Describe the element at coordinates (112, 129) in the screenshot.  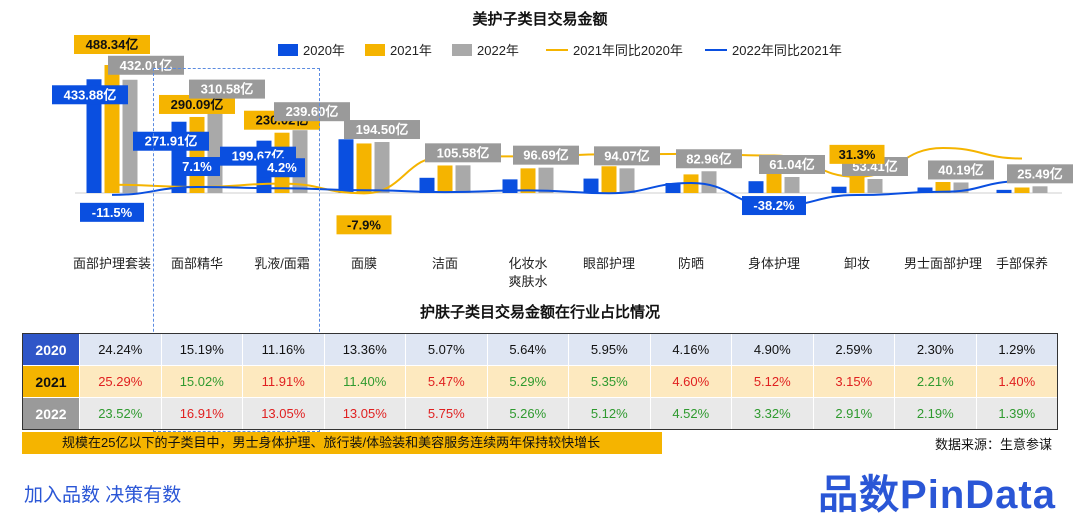
I see `bar-2021年-0` at that location.